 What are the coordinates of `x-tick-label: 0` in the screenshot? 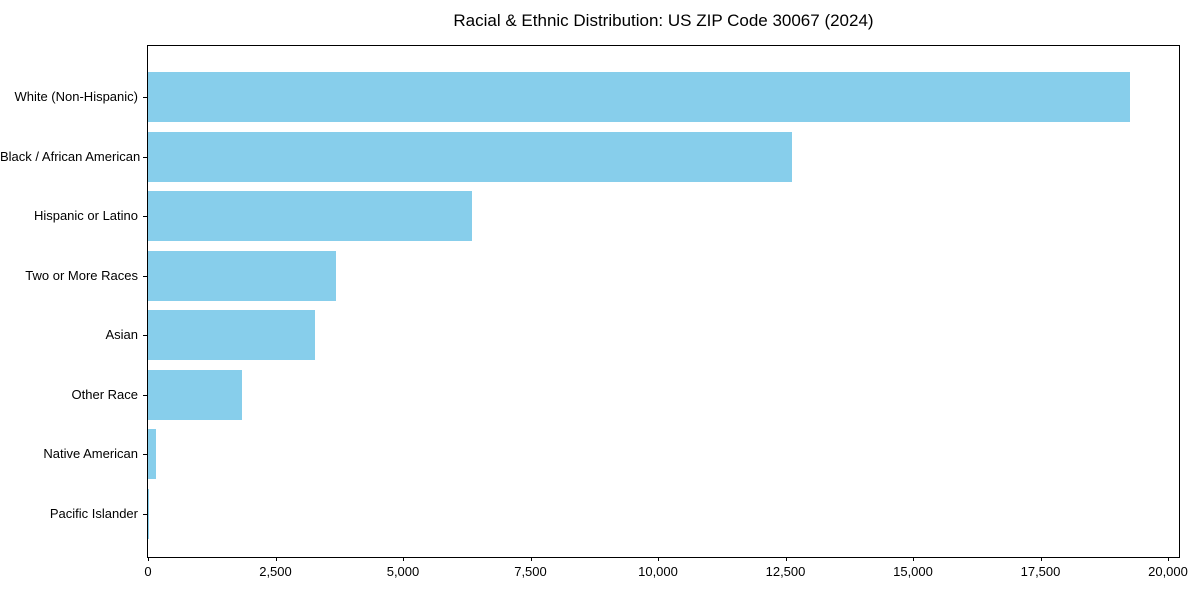 It's located at (148, 571).